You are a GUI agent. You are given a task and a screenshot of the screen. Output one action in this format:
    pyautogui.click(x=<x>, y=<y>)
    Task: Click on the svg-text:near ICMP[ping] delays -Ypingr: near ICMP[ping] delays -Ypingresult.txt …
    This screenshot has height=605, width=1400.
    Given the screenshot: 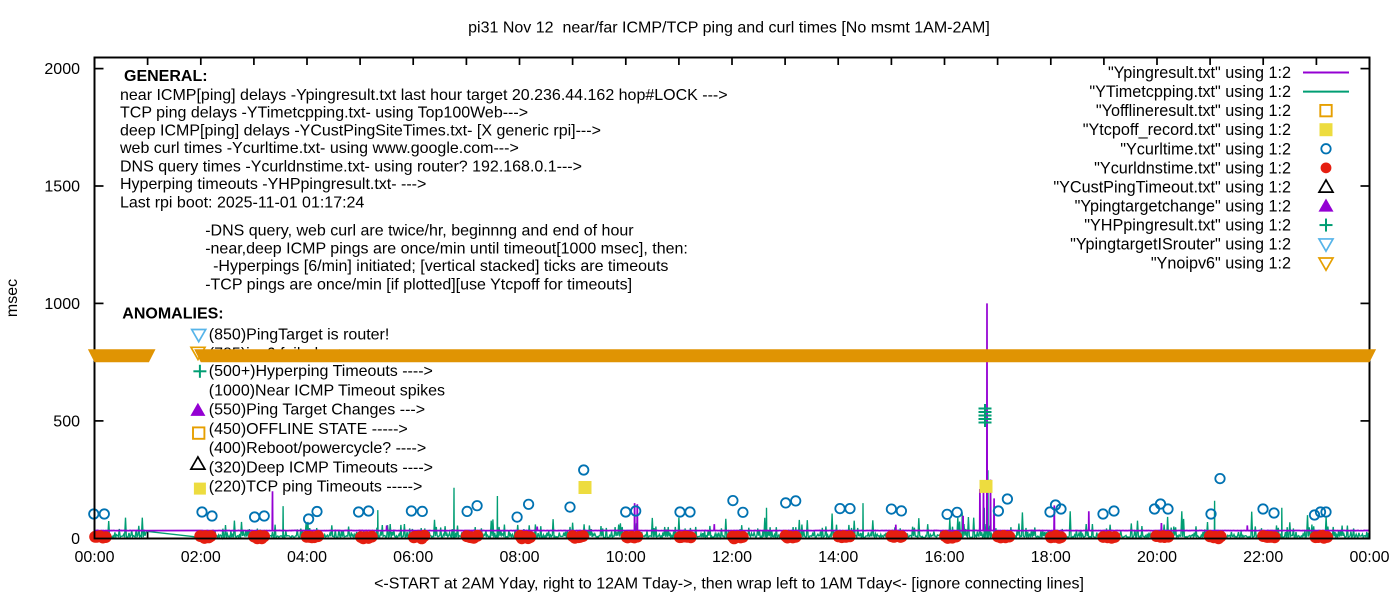 What is the action you would take?
    pyautogui.click(x=424, y=95)
    